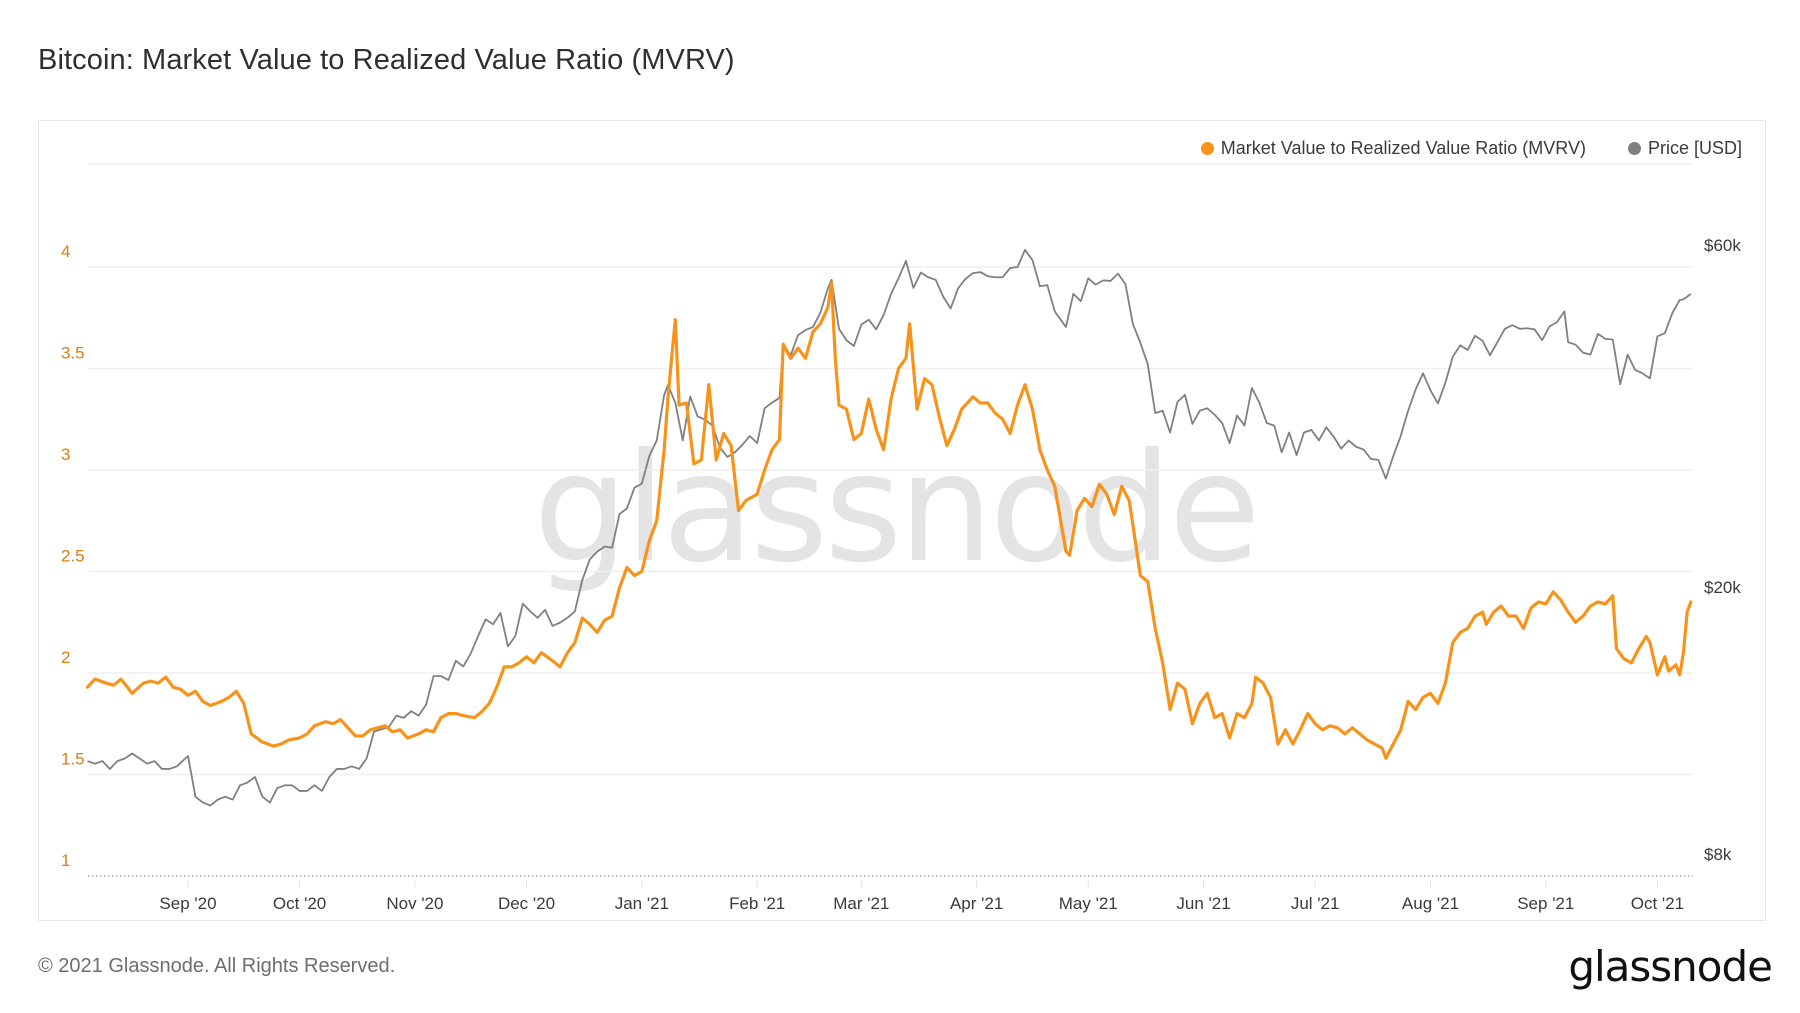  I want to click on y-left-tick-label: 2, so click(65, 657).